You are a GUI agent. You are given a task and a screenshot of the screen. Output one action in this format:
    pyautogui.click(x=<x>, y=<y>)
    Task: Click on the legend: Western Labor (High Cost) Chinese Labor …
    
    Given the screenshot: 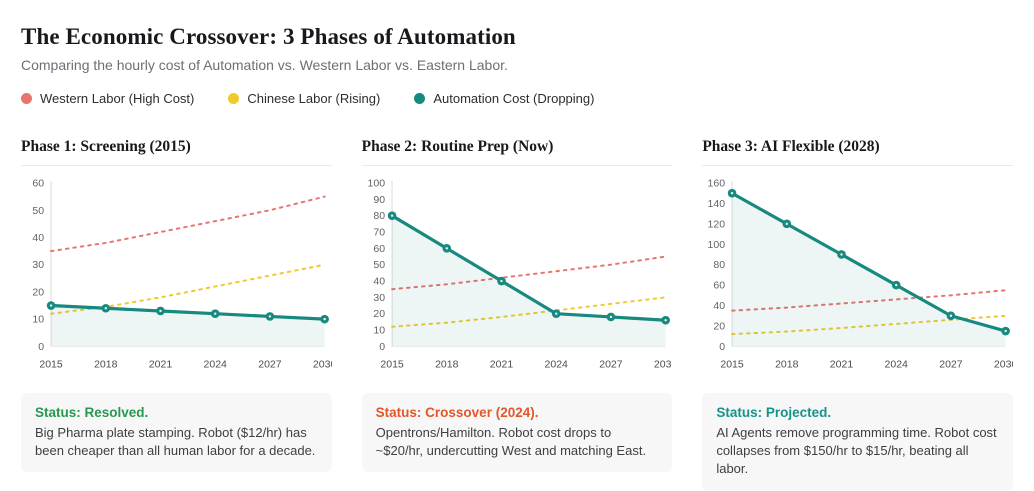 What is the action you would take?
    pyautogui.click(x=517, y=98)
    